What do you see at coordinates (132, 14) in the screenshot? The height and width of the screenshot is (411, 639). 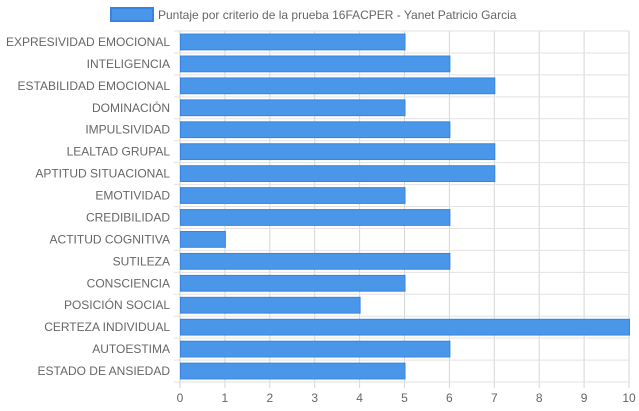 I see `legend-swatch` at bounding box center [132, 14].